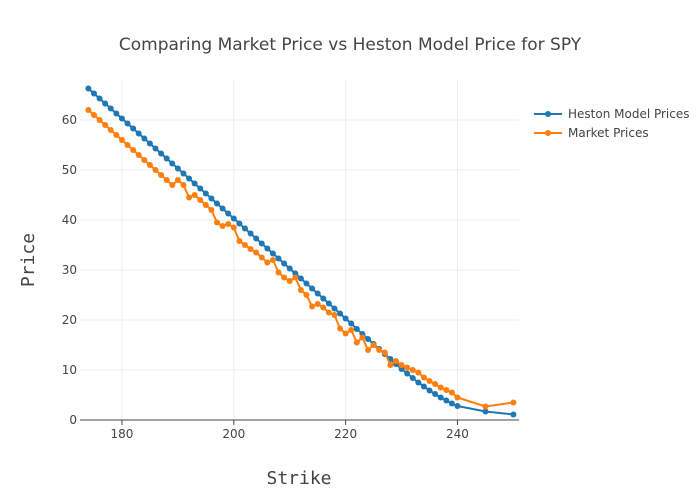 This screenshot has width=700, height=500. I want to click on legend-item: Market Prices, so click(591, 133).